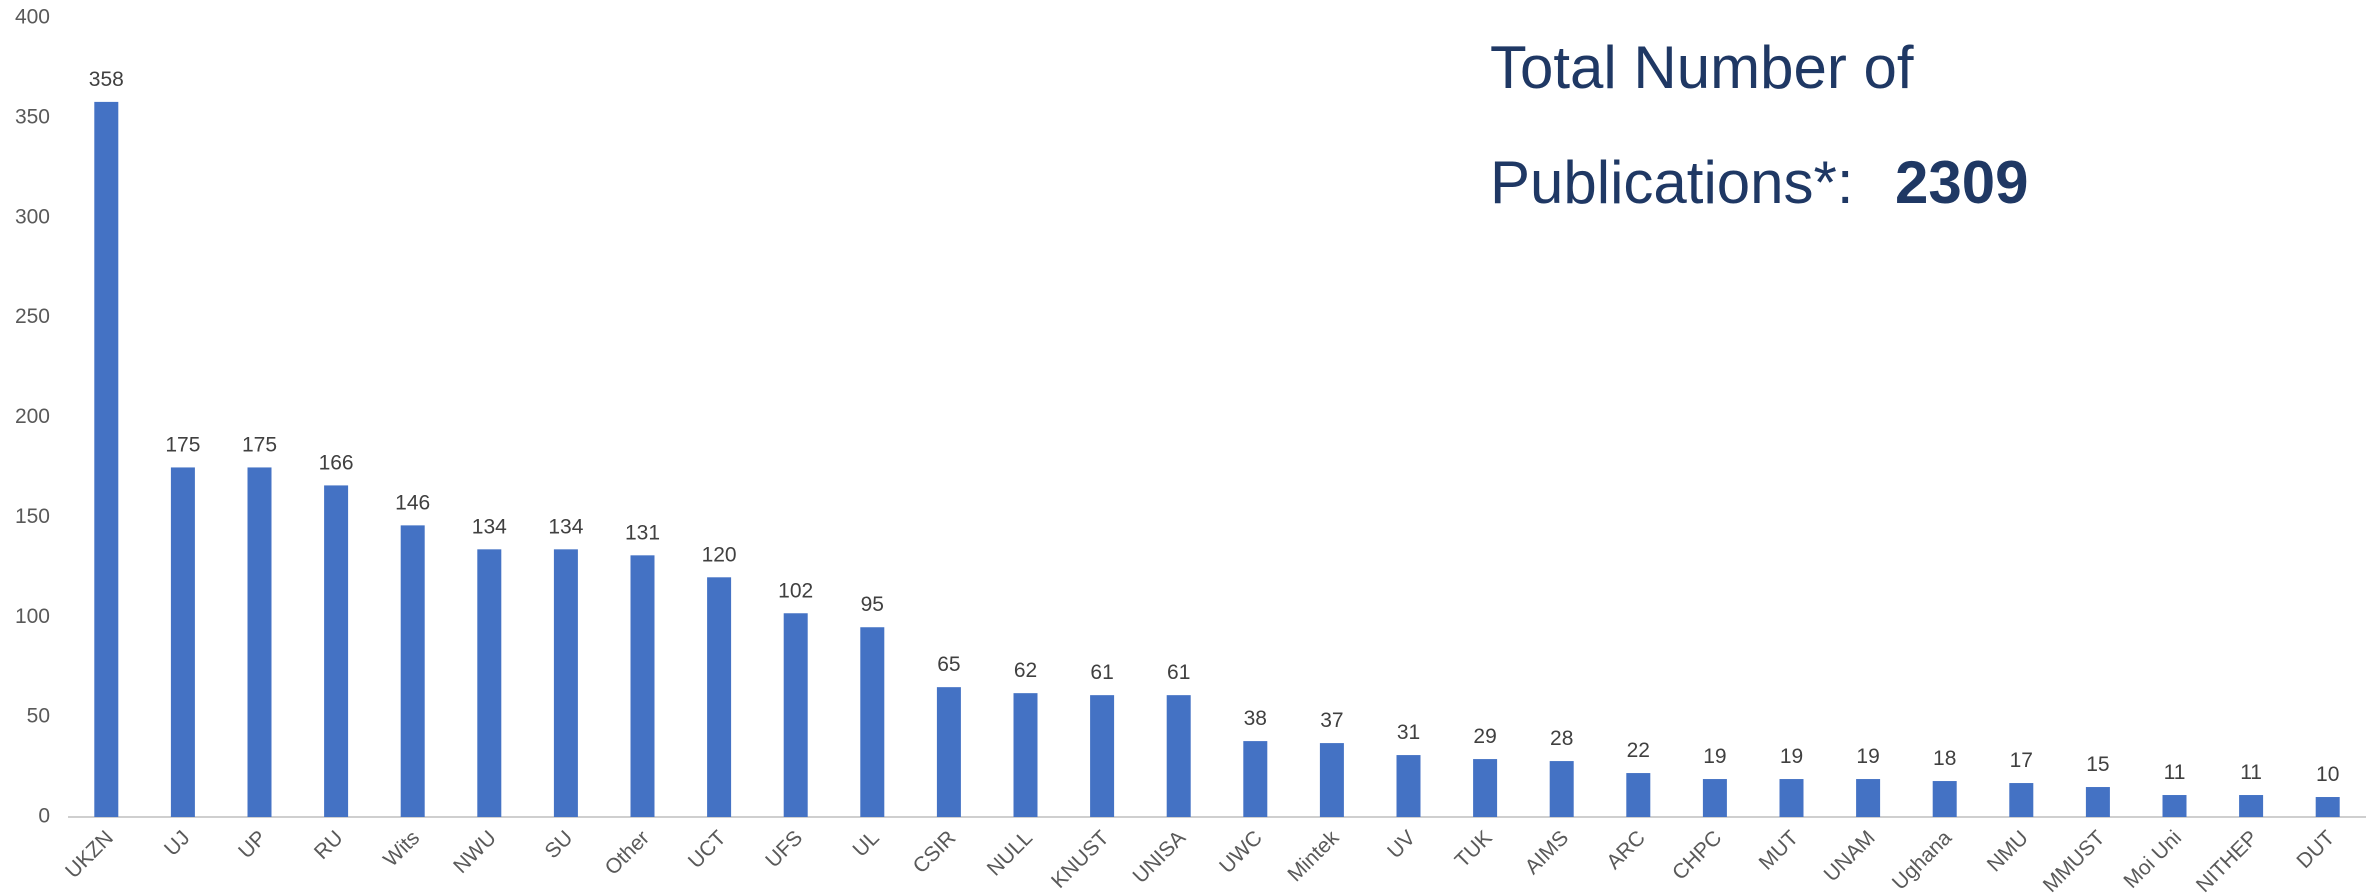 The height and width of the screenshot is (893, 2374). Describe the element at coordinates (2327, 774) in the screenshot. I see `data-label: 10` at that location.